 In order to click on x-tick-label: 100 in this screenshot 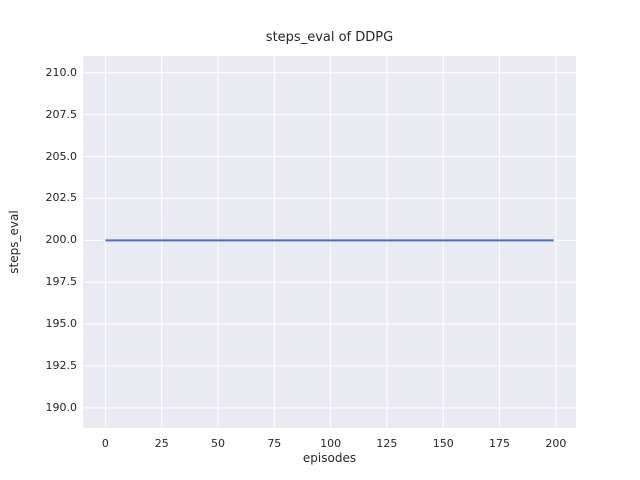, I will do `click(331, 443)`.